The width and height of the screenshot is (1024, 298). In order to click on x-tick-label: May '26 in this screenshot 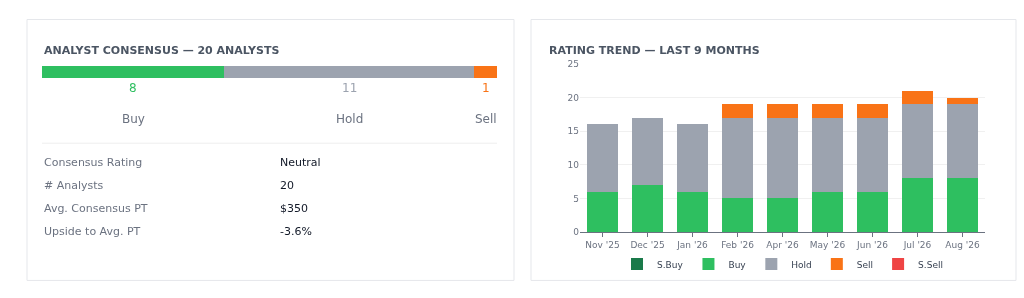, I will do `click(827, 244)`.